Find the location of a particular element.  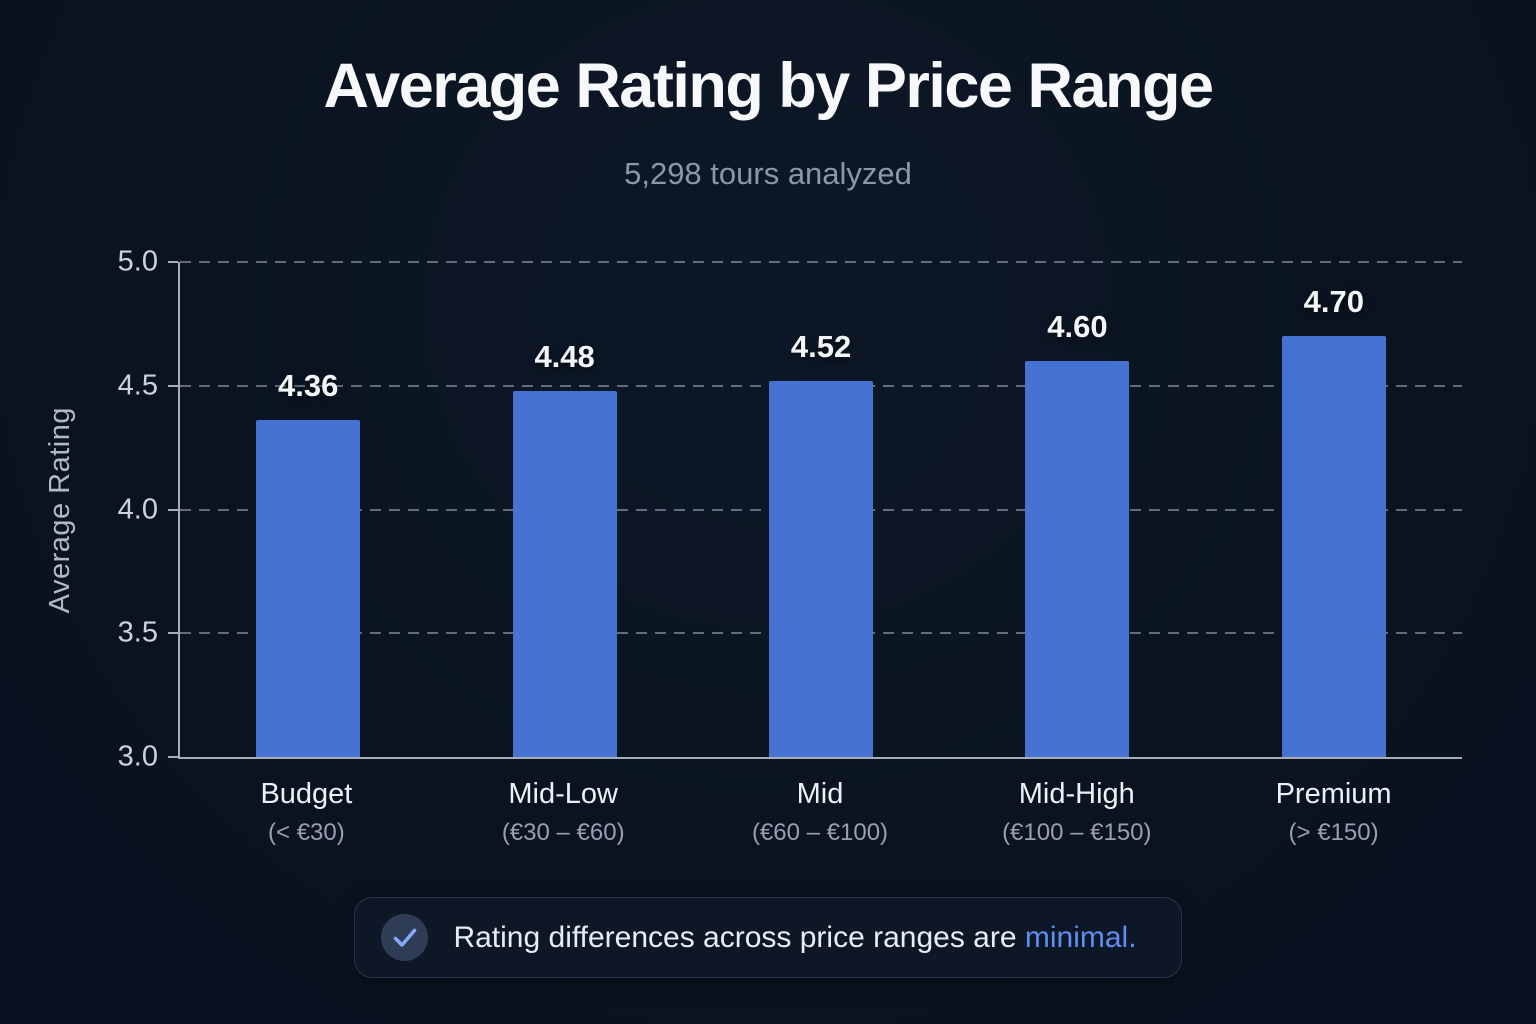

check-icon is located at coordinates (405, 937).